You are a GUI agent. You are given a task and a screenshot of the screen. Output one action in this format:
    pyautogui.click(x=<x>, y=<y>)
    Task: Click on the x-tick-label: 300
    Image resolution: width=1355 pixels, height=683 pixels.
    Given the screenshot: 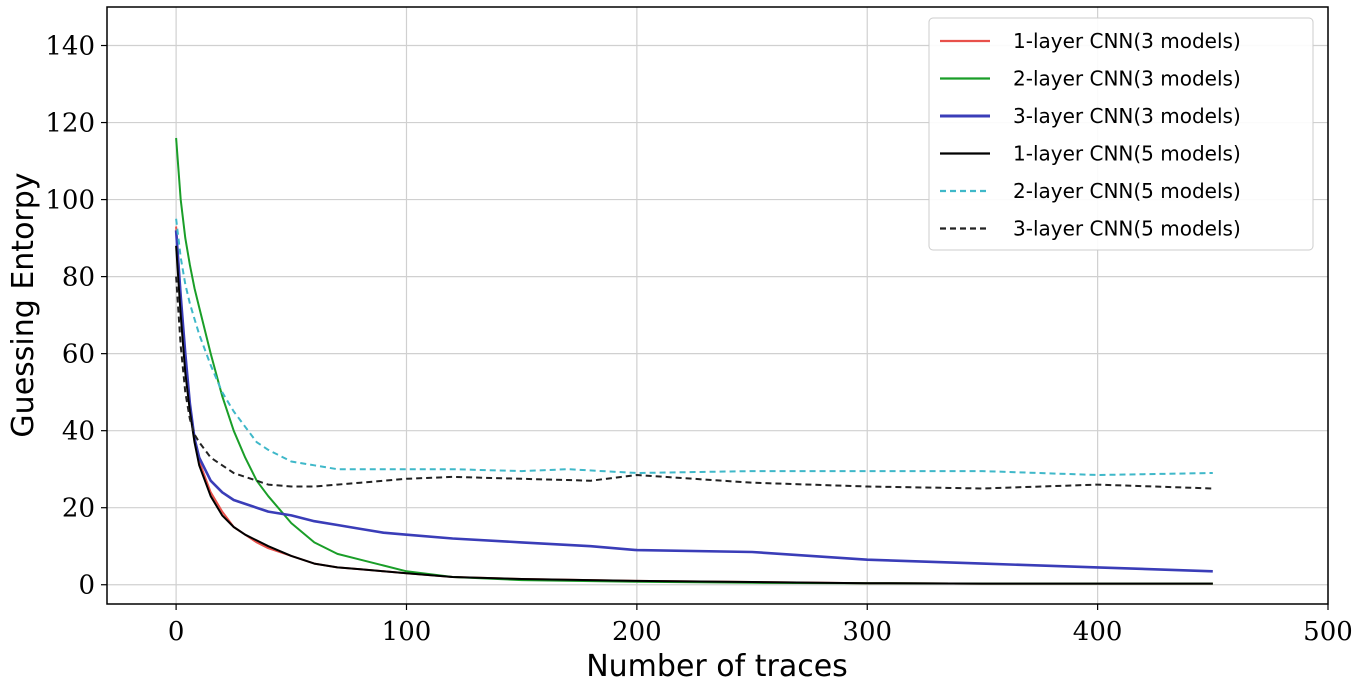 What is the action you would take?
    pyautogui.click(x=867, y=632)
    